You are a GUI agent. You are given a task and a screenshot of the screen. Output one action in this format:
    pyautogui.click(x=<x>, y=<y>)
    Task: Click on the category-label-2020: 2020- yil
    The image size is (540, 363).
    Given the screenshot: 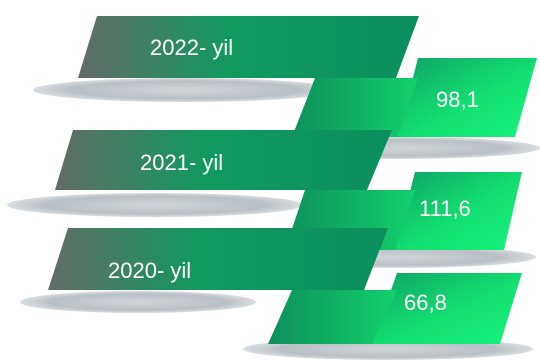 What is the action you would take?
    pyautogui.click(x=150, y=270)
    